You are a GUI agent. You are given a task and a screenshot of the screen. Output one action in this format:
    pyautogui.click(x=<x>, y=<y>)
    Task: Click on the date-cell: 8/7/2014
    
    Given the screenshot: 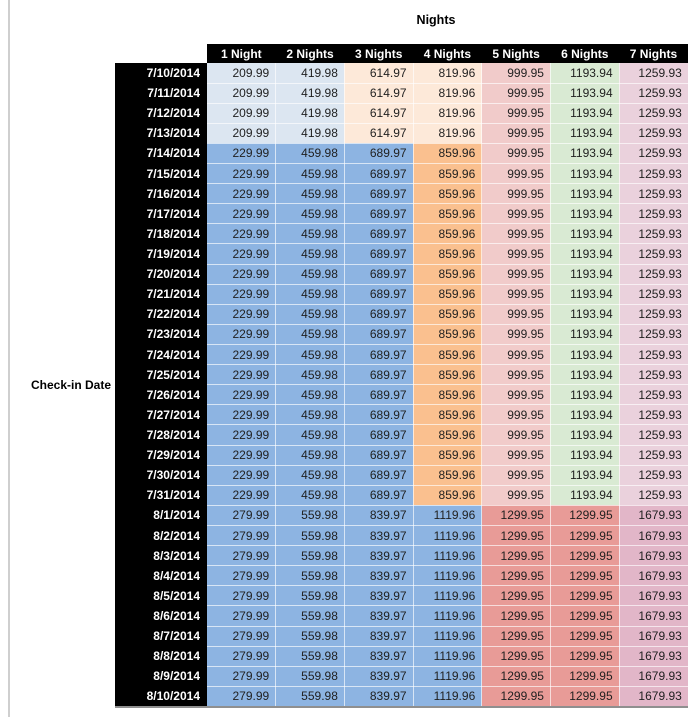 What is the action you would take?
    pyautogui.click(x=161, y=636)
    